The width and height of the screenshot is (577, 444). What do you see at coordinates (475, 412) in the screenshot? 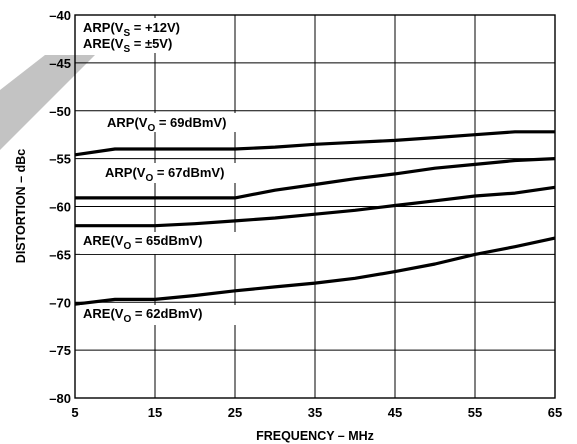
I see `x-tick-label: 55` at bounding box center [475, 412].